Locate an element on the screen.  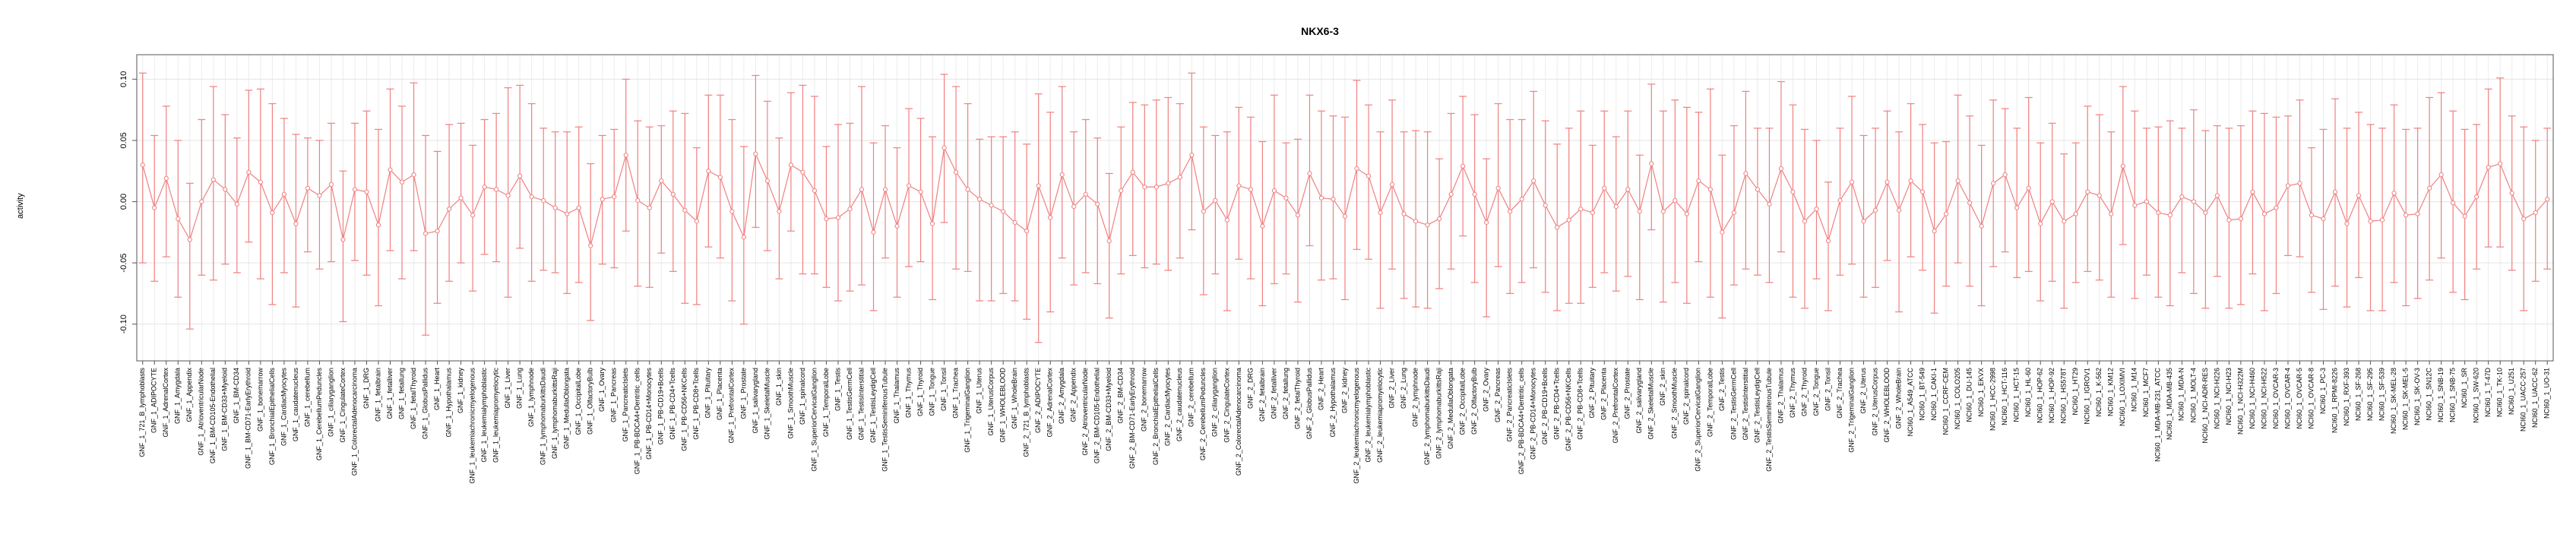
x-tick-label: GNF_1_ADIPOCYTE is located at coordinates (154, 400).